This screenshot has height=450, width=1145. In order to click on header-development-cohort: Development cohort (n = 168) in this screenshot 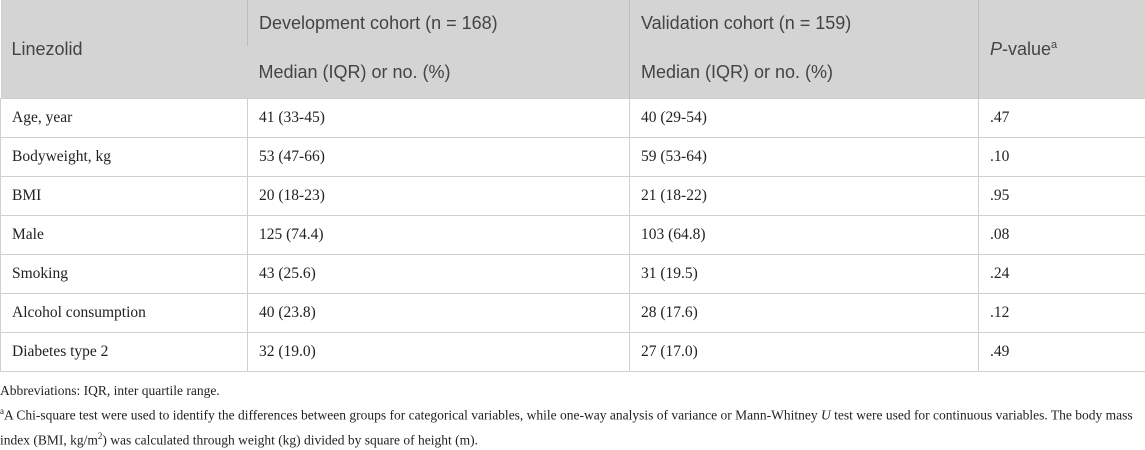, I will do `click(439, 23)`.